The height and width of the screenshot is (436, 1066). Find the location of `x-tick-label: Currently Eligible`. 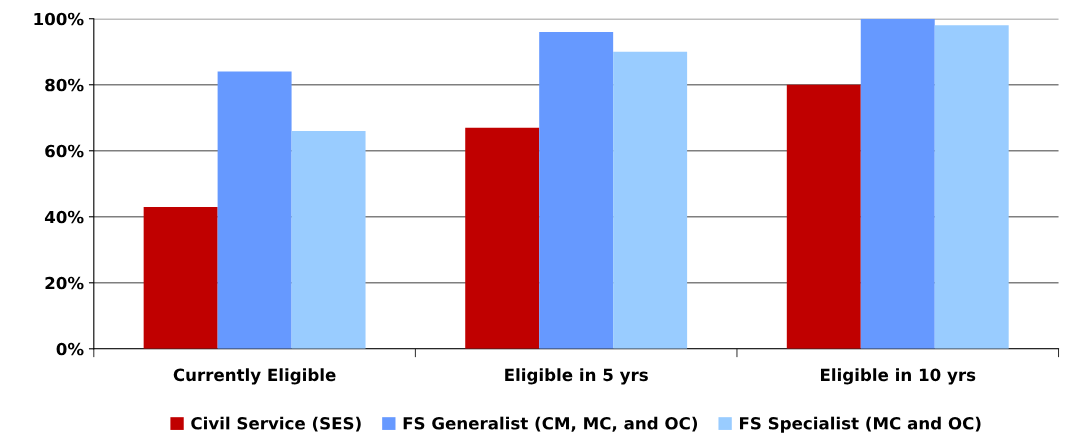

x-tick-label: Currently Eligible is located at coordinates (254, 376).